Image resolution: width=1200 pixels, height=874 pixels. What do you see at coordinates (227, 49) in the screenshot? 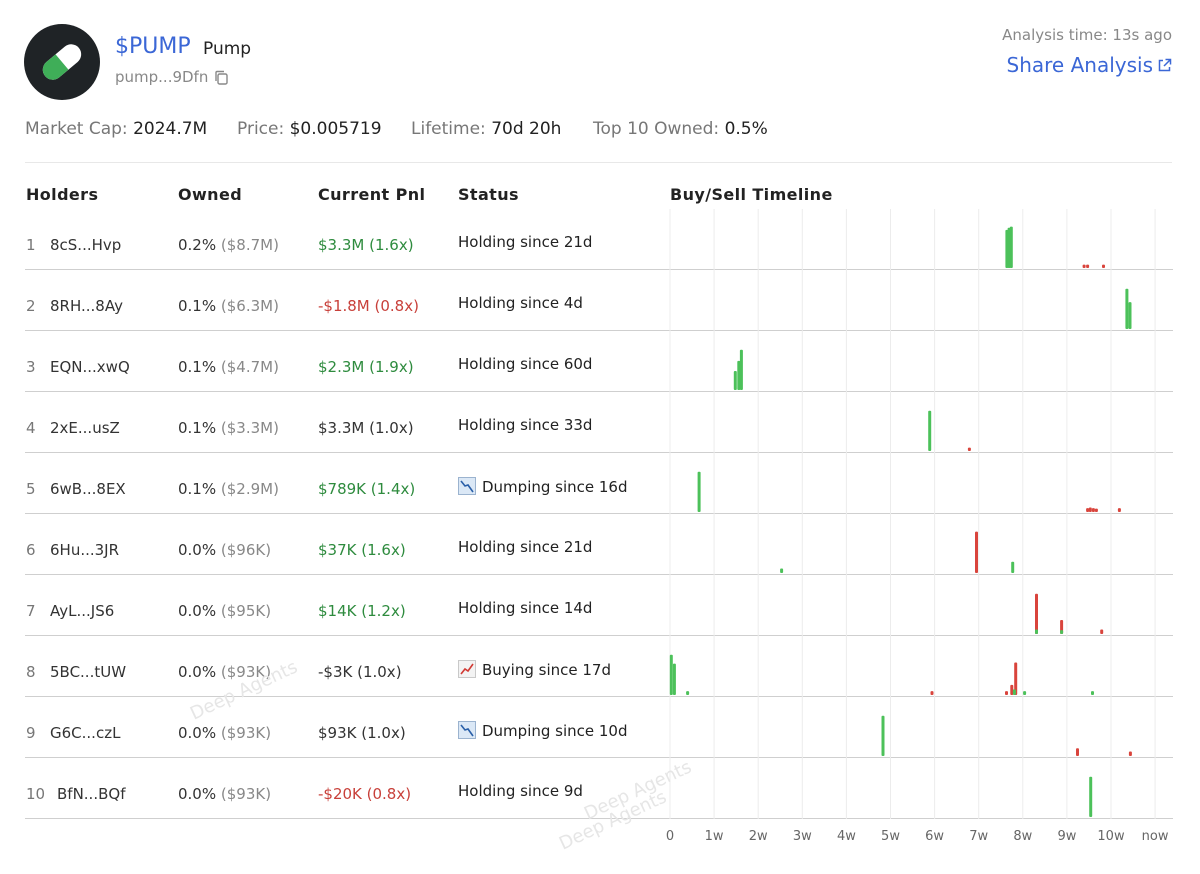
I see `token-name: Pump` at bounding box center [227, 49].